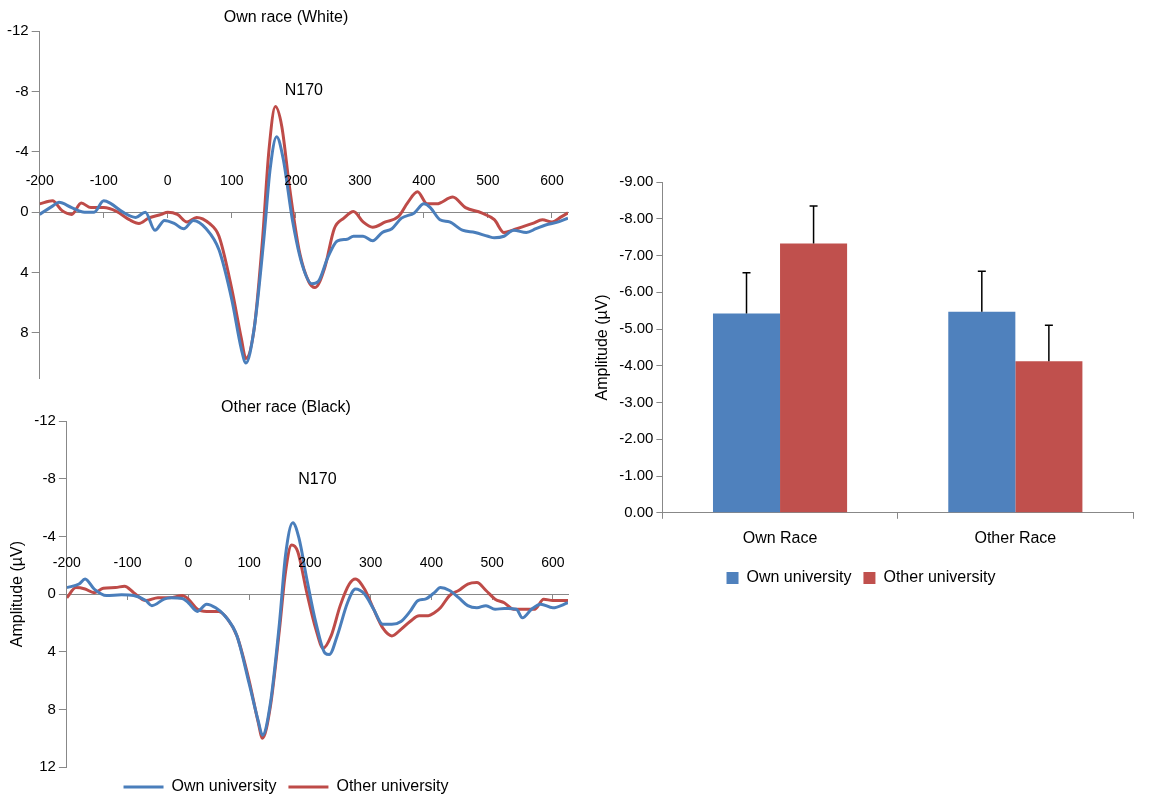 The width and height of the screenshot is (1155, 809). Describe the element at coordinates (636, 438) in the screenshot. I see `y-tick-label: -2.00` at that location.